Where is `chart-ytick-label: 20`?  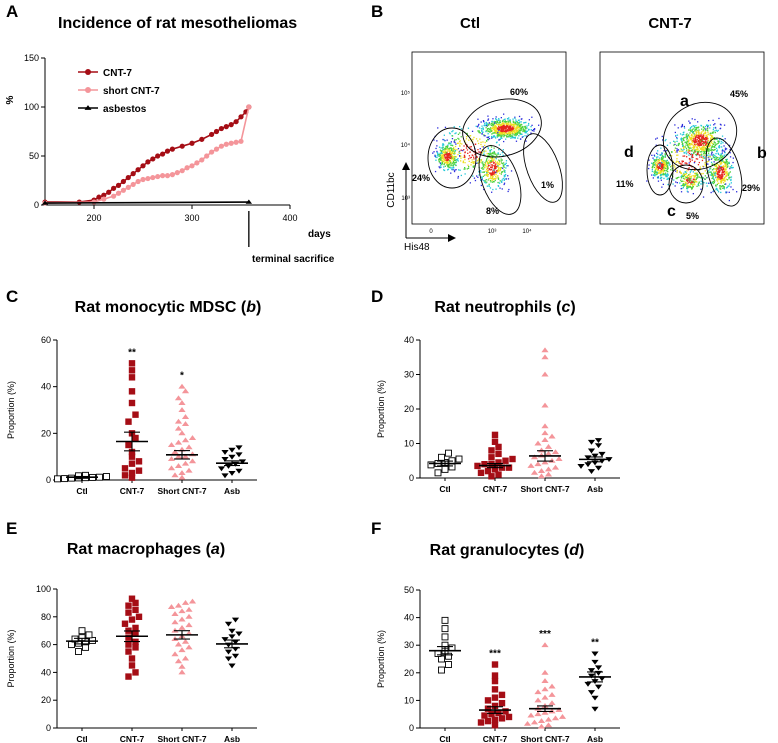 chart-ytick-label: 20 is located at coordinates (409, 409).